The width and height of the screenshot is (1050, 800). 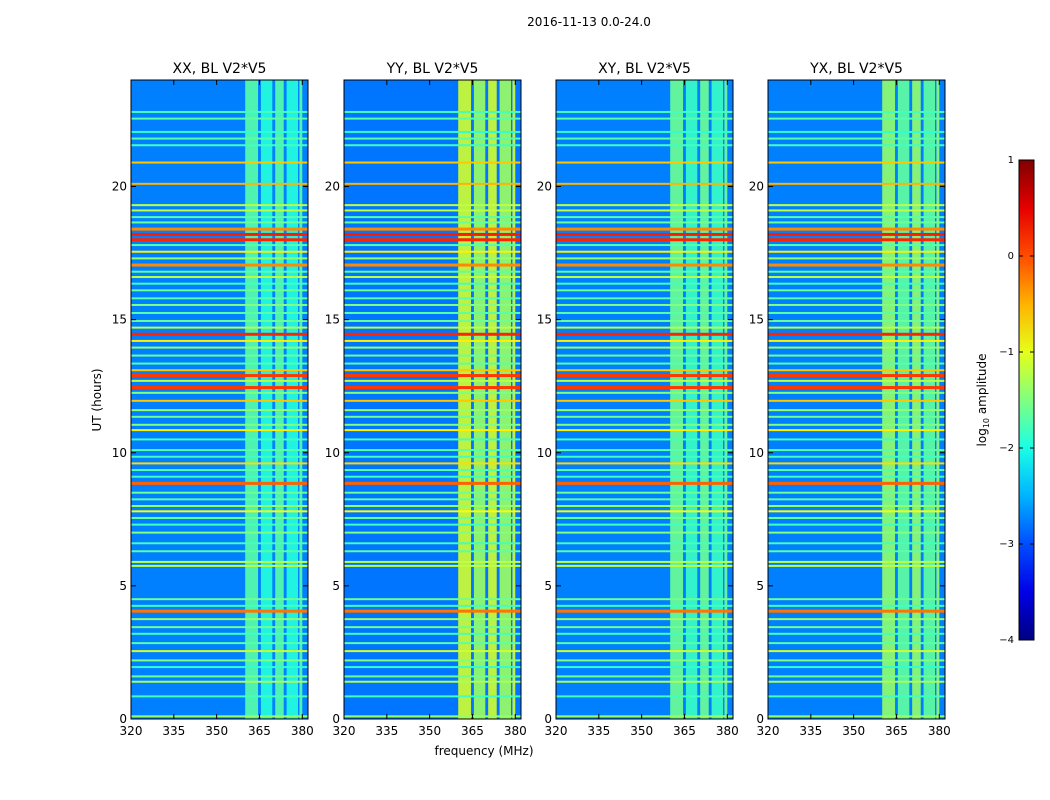 I want to click on panel-title: YX, BL V2*V5, so click(x=856, y=69).